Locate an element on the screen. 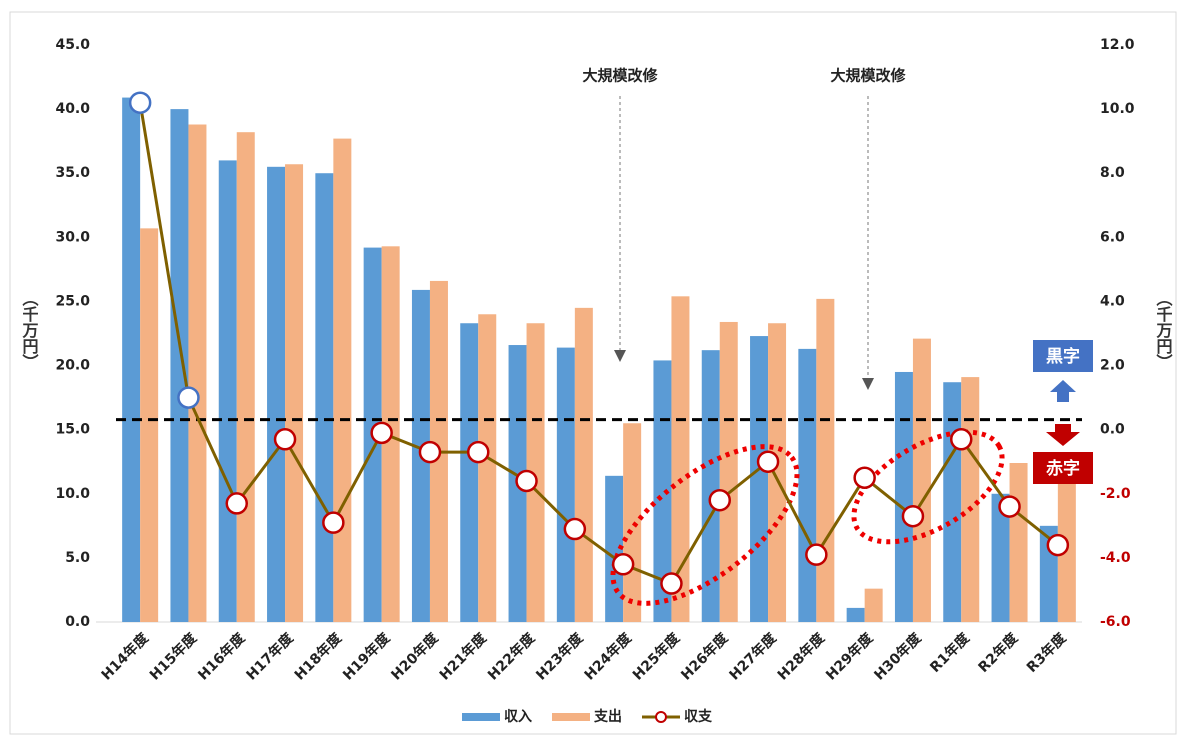 The width and height of the screenshot is (1186, 736). y2-tick-label: 10.0 is located at coordinates (1117, 109).